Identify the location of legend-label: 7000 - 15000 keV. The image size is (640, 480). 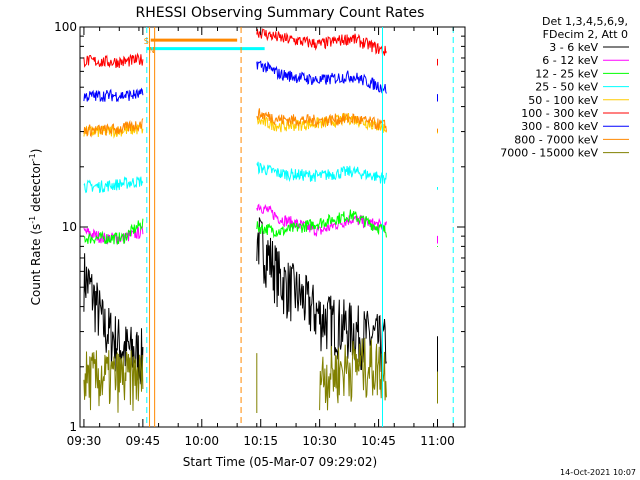
(549, 153).